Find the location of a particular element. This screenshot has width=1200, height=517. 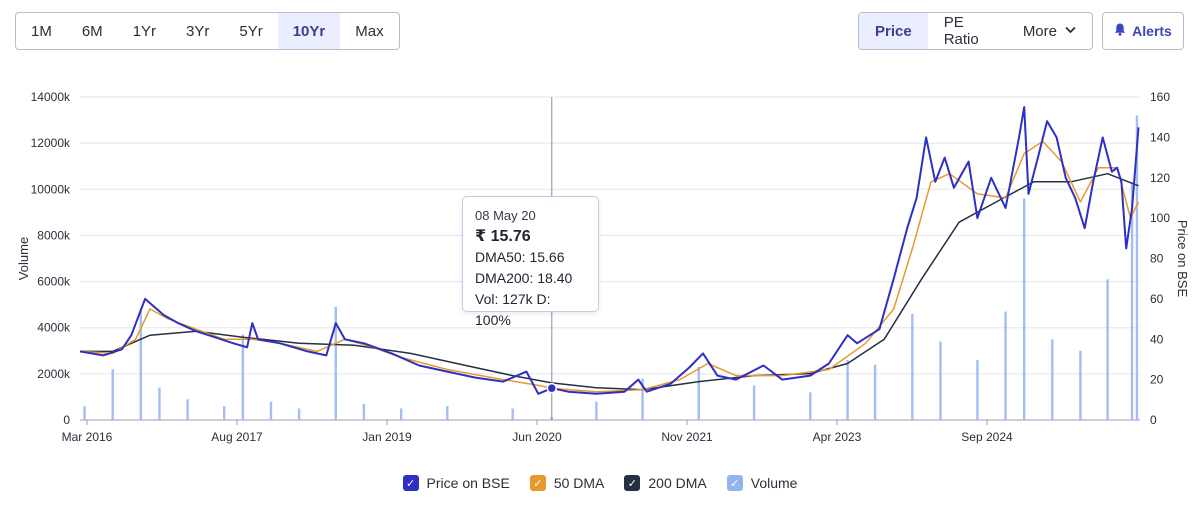

hover-marker is located at coordinates (552, 388).